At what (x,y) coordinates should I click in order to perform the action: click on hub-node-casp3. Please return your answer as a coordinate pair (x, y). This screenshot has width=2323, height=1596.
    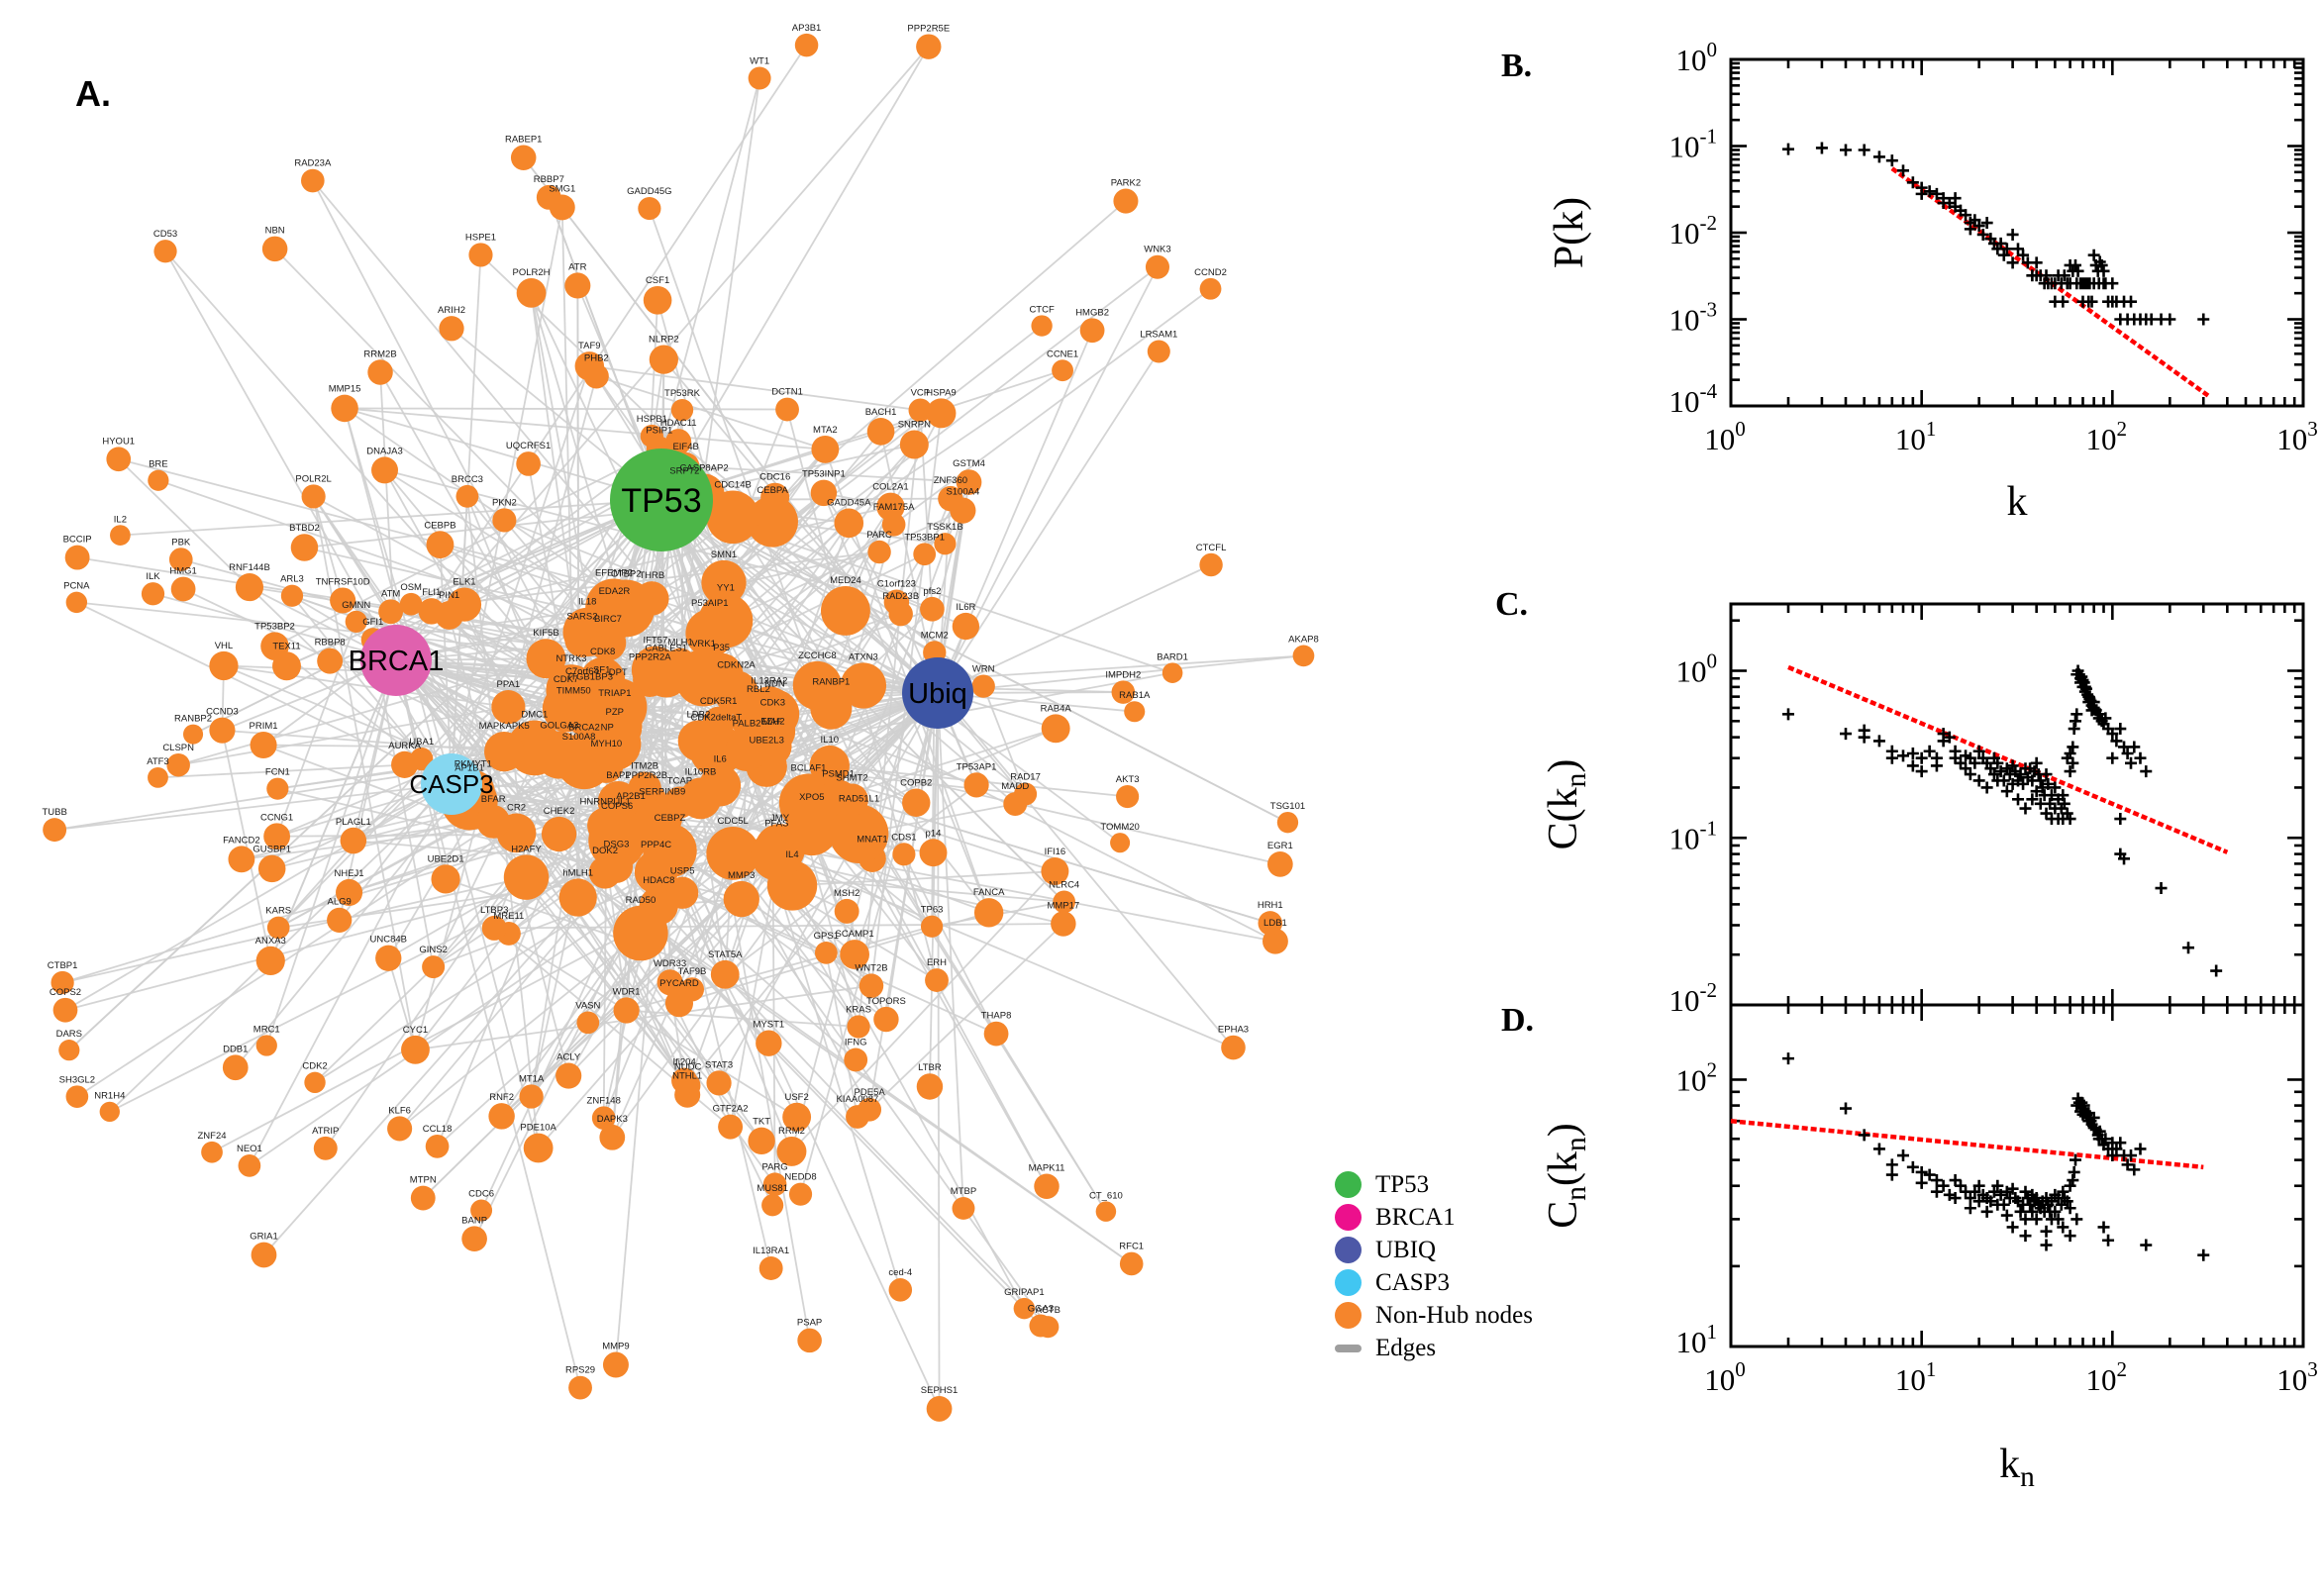
    Looking at the image, I should click on (451, 784).